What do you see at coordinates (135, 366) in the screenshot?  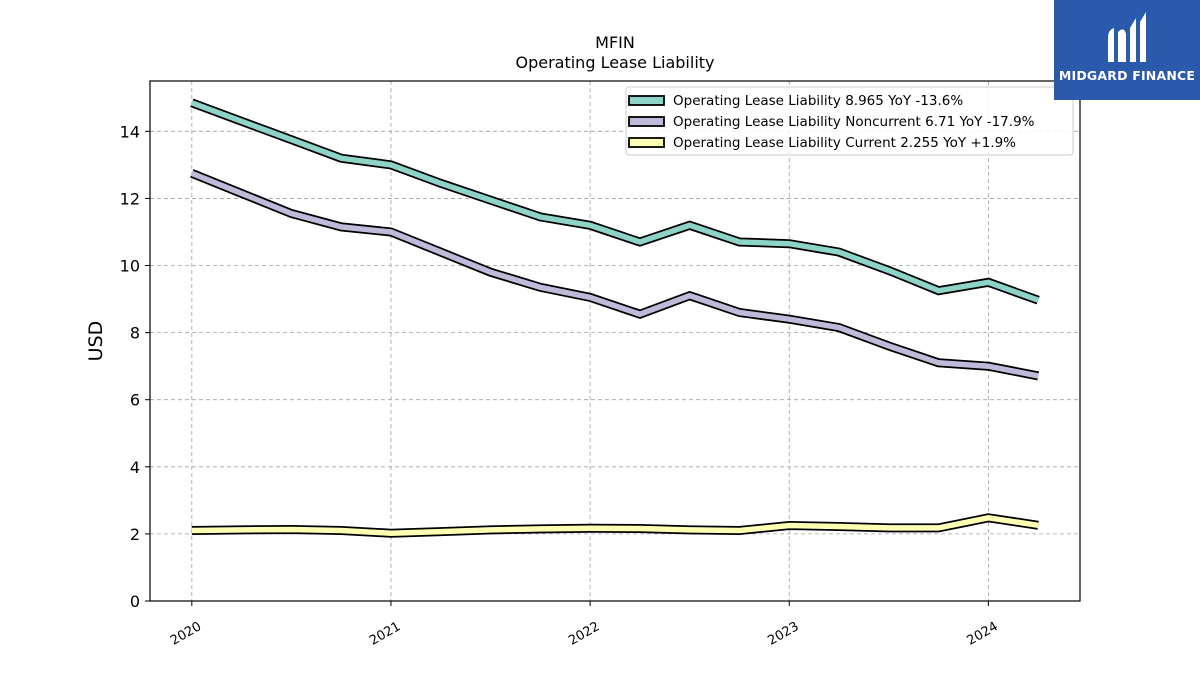 I see `y-axis: 0 2 4 6 8 10 12 14` at bounding box center [135, 366].